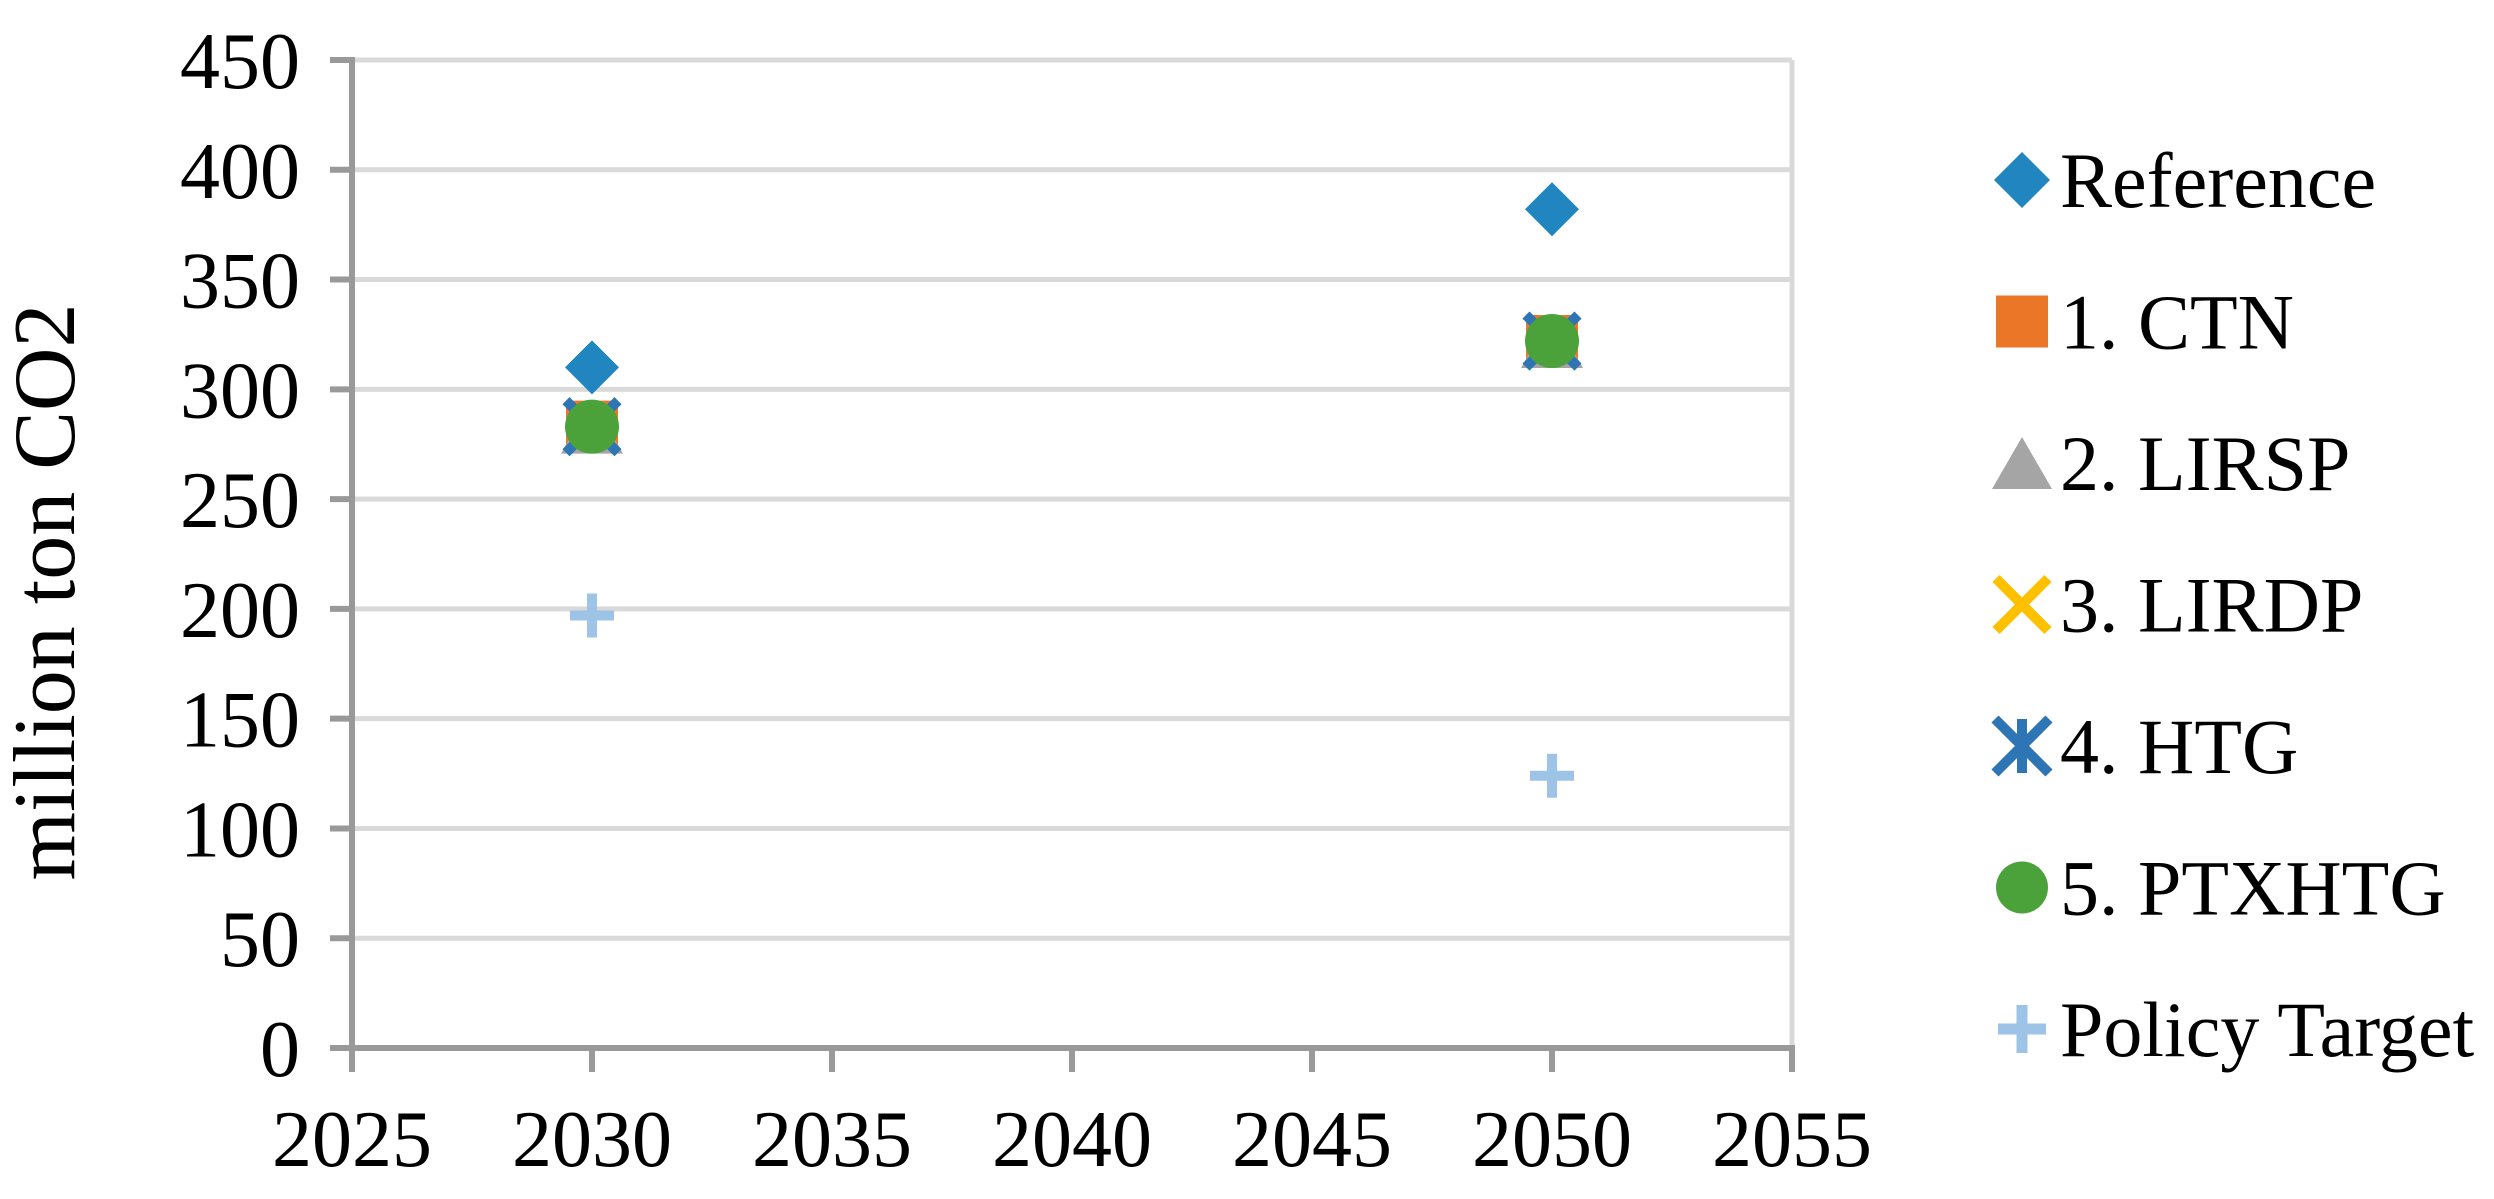 The width and height of the screenshot is (2494, 1199). Describe the element at coordinates (2022, 604) in the screenshot. I see `legend-marker-3-lirdp-icon` at that location.